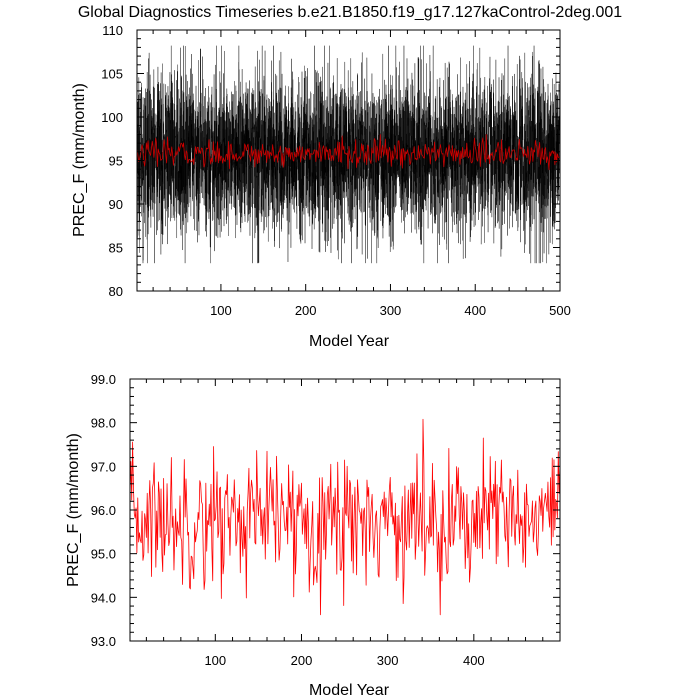  Describe the element at coordinates (116, 204) in the screenshot. I see `top-y-tick-label: 90` at that location.